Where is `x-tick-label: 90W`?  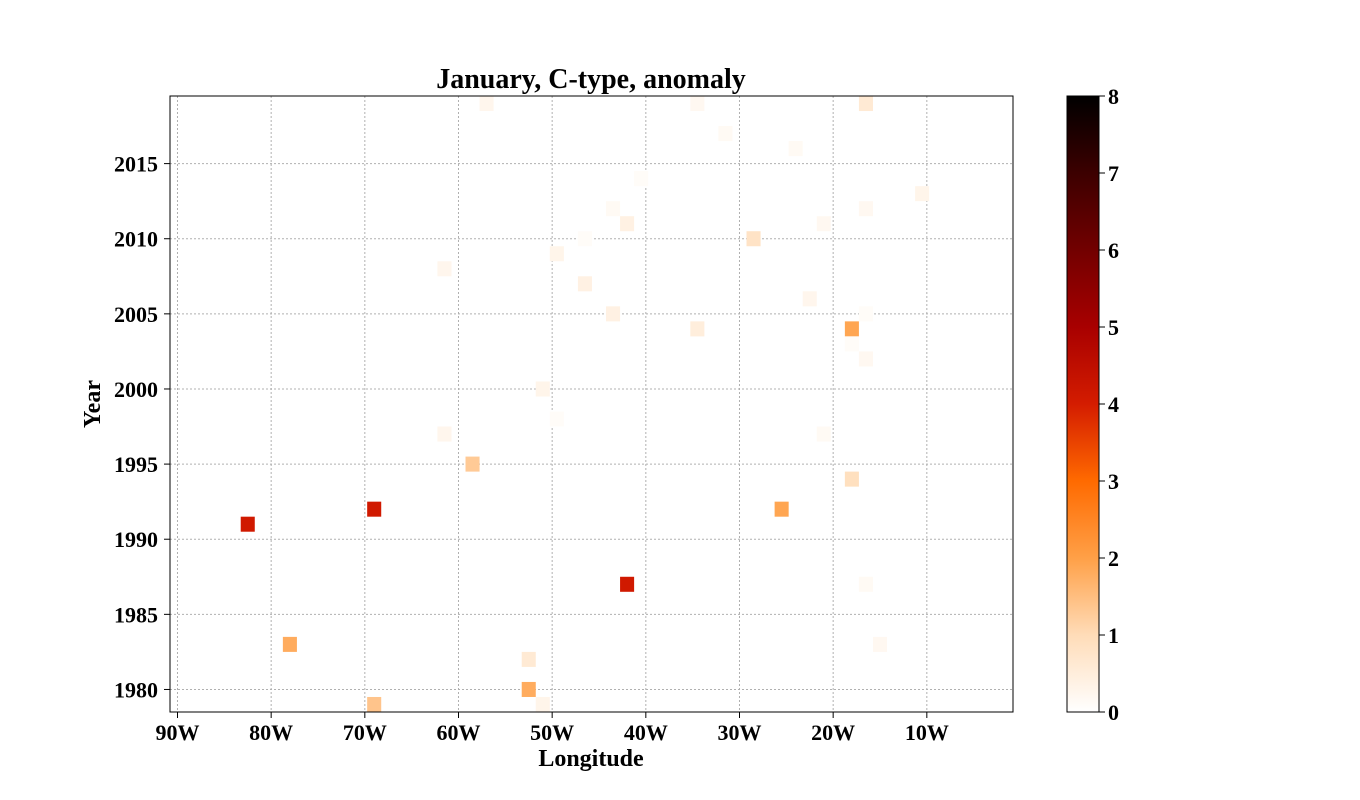 x-tick-label: 90W is located at coordinates (177, 732).